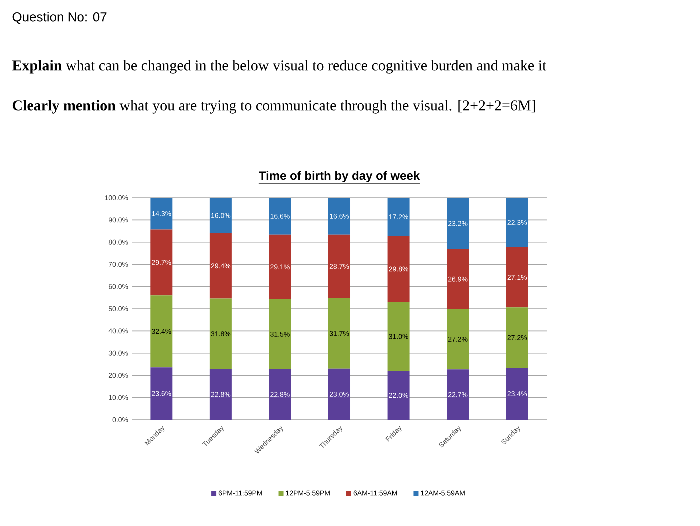 Image resolution: width=700 pixels, height=526 pixels. I want to click on chart-title: Time of birth by day of week, so click(339, 176).